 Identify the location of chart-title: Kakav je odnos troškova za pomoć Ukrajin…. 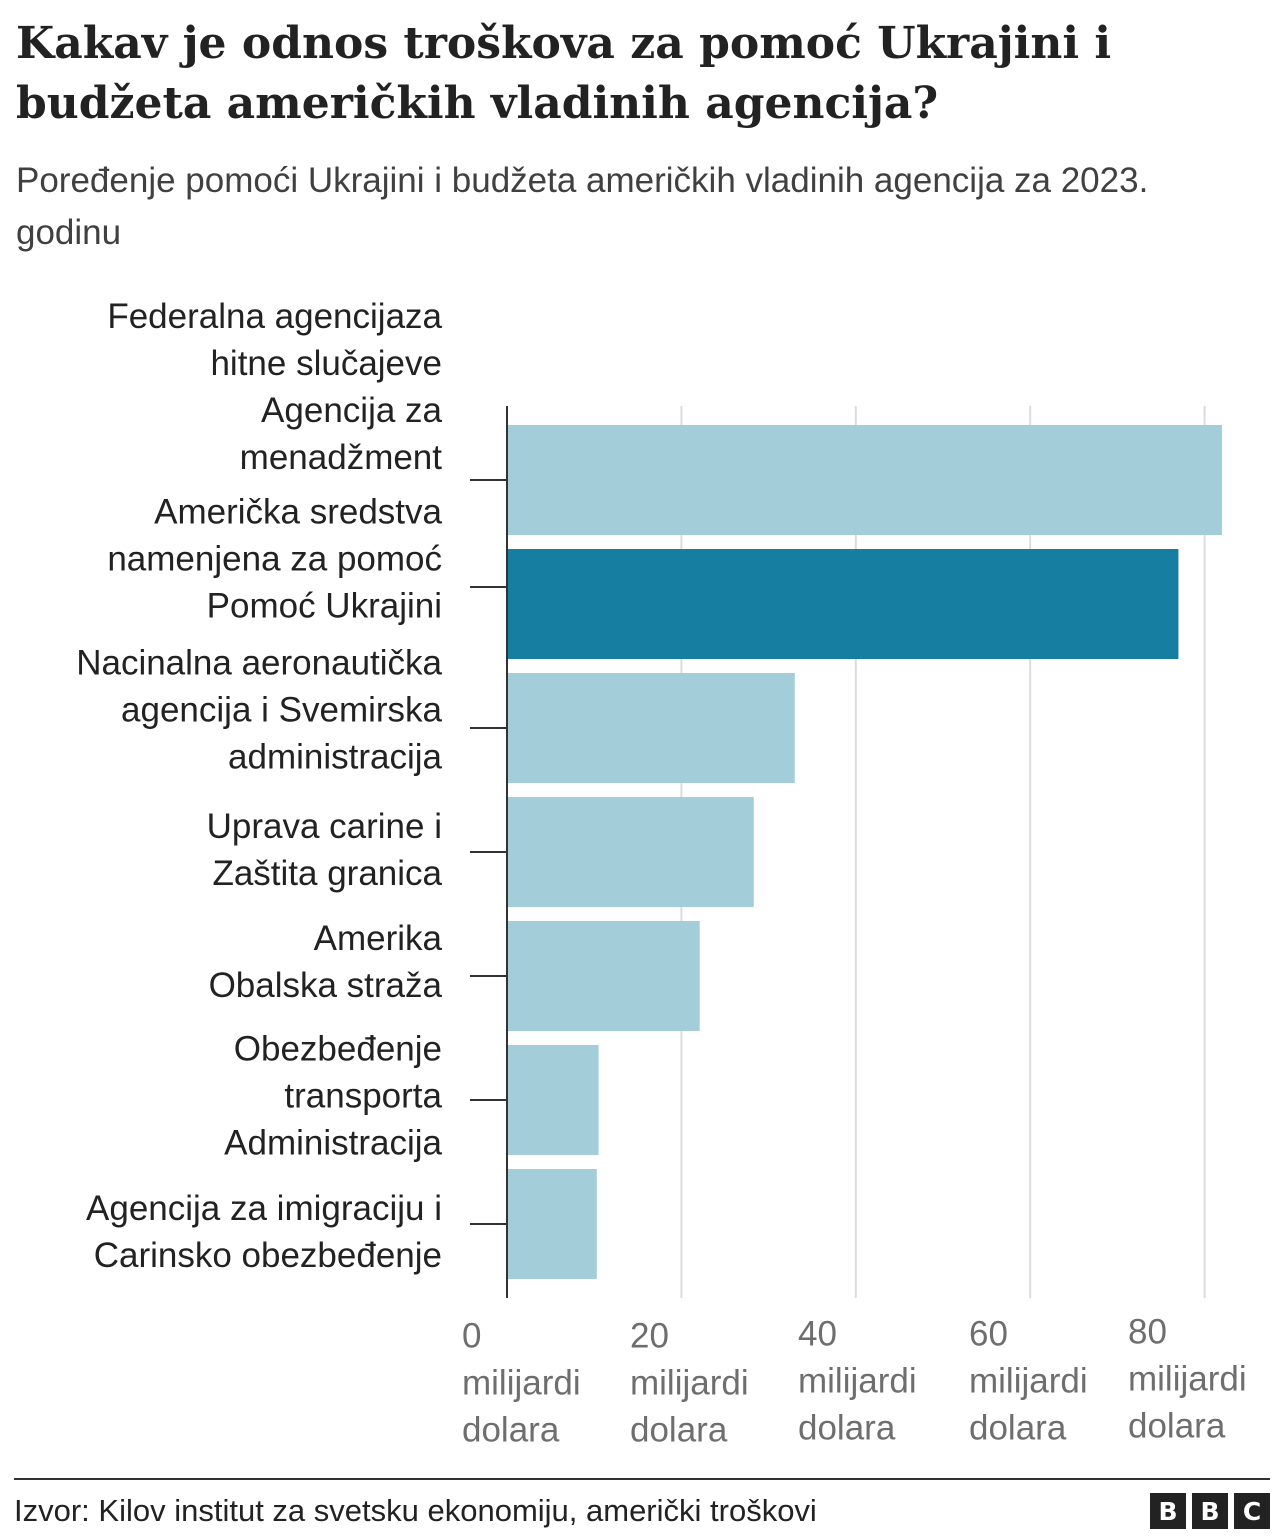
(564, 73).